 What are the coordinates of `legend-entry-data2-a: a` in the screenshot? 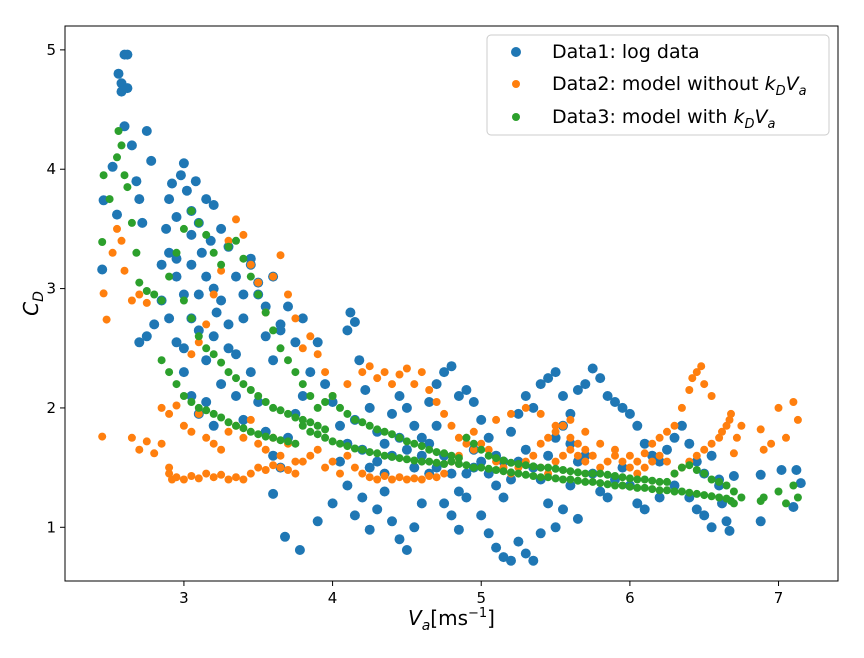 It's located at (803, 91).